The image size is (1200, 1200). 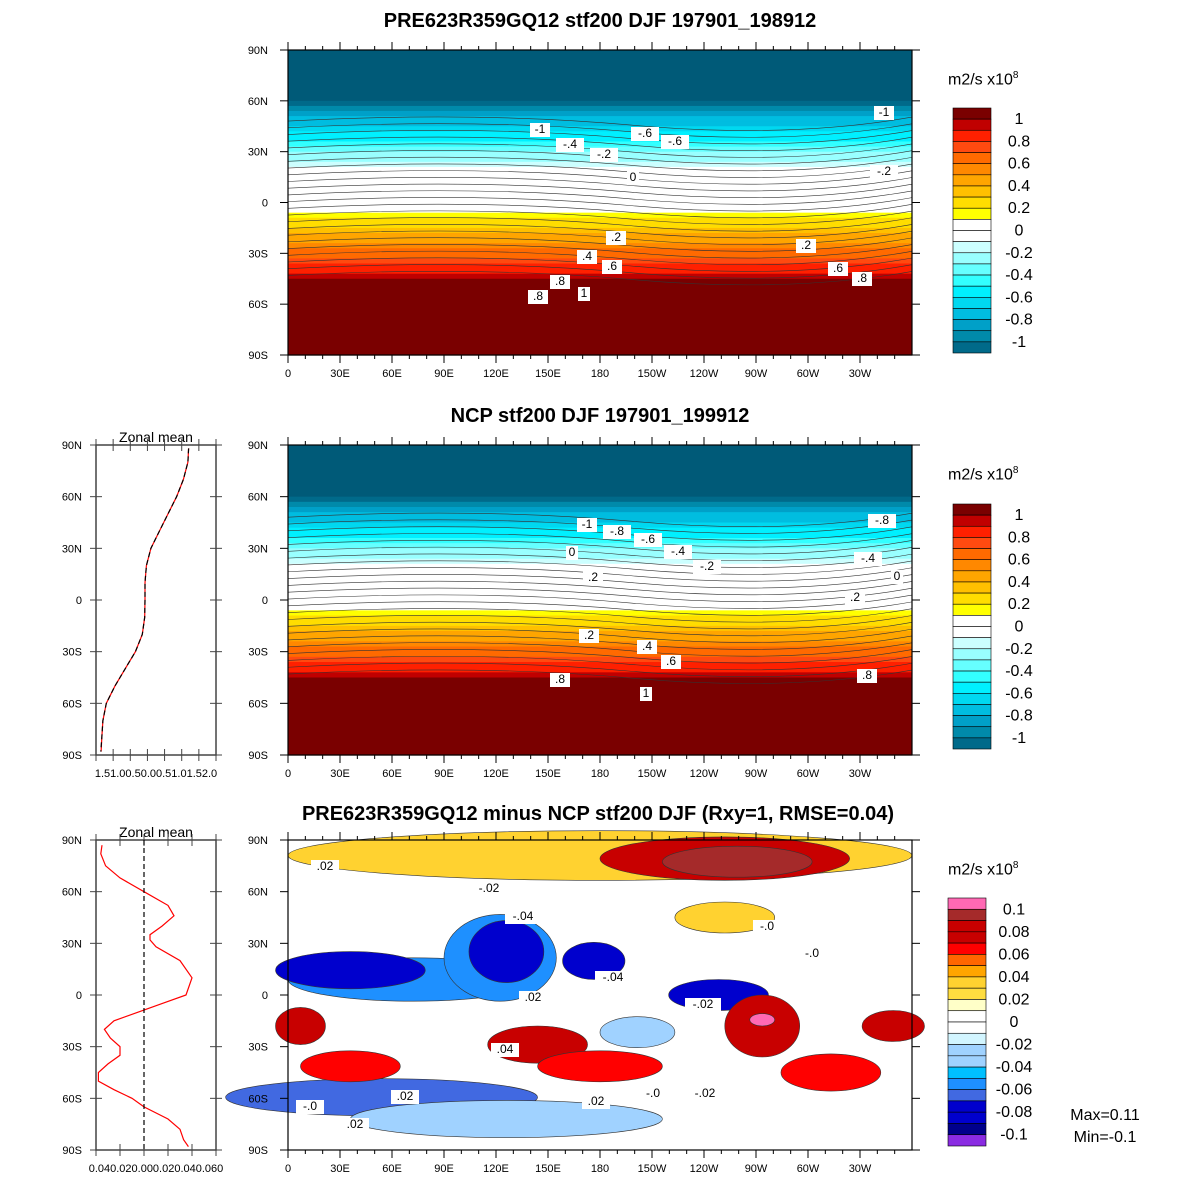 I want to click on y-tick-label: 60S, so click(x=258, y=305).